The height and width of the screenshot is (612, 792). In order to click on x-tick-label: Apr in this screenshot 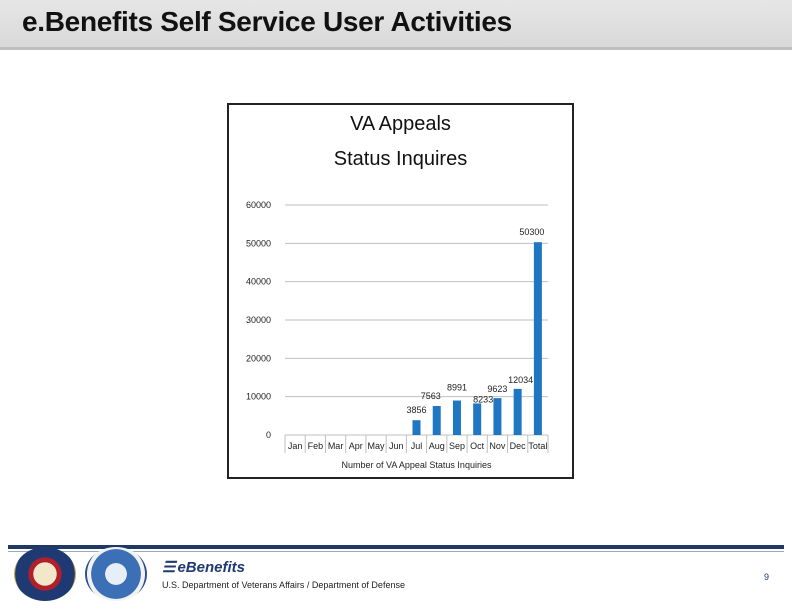, I will do `click(356, 446)`.